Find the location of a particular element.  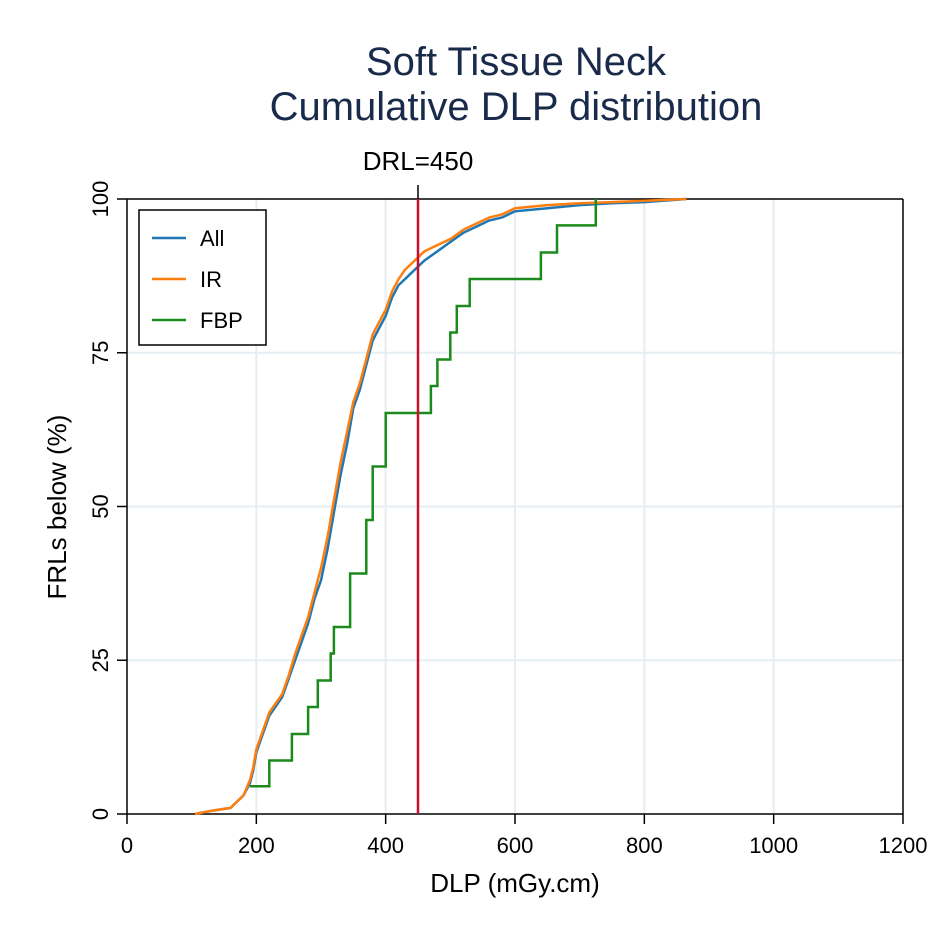

x-axis-label: DLP (mGy.cm) is located at coordinates (514, 883).